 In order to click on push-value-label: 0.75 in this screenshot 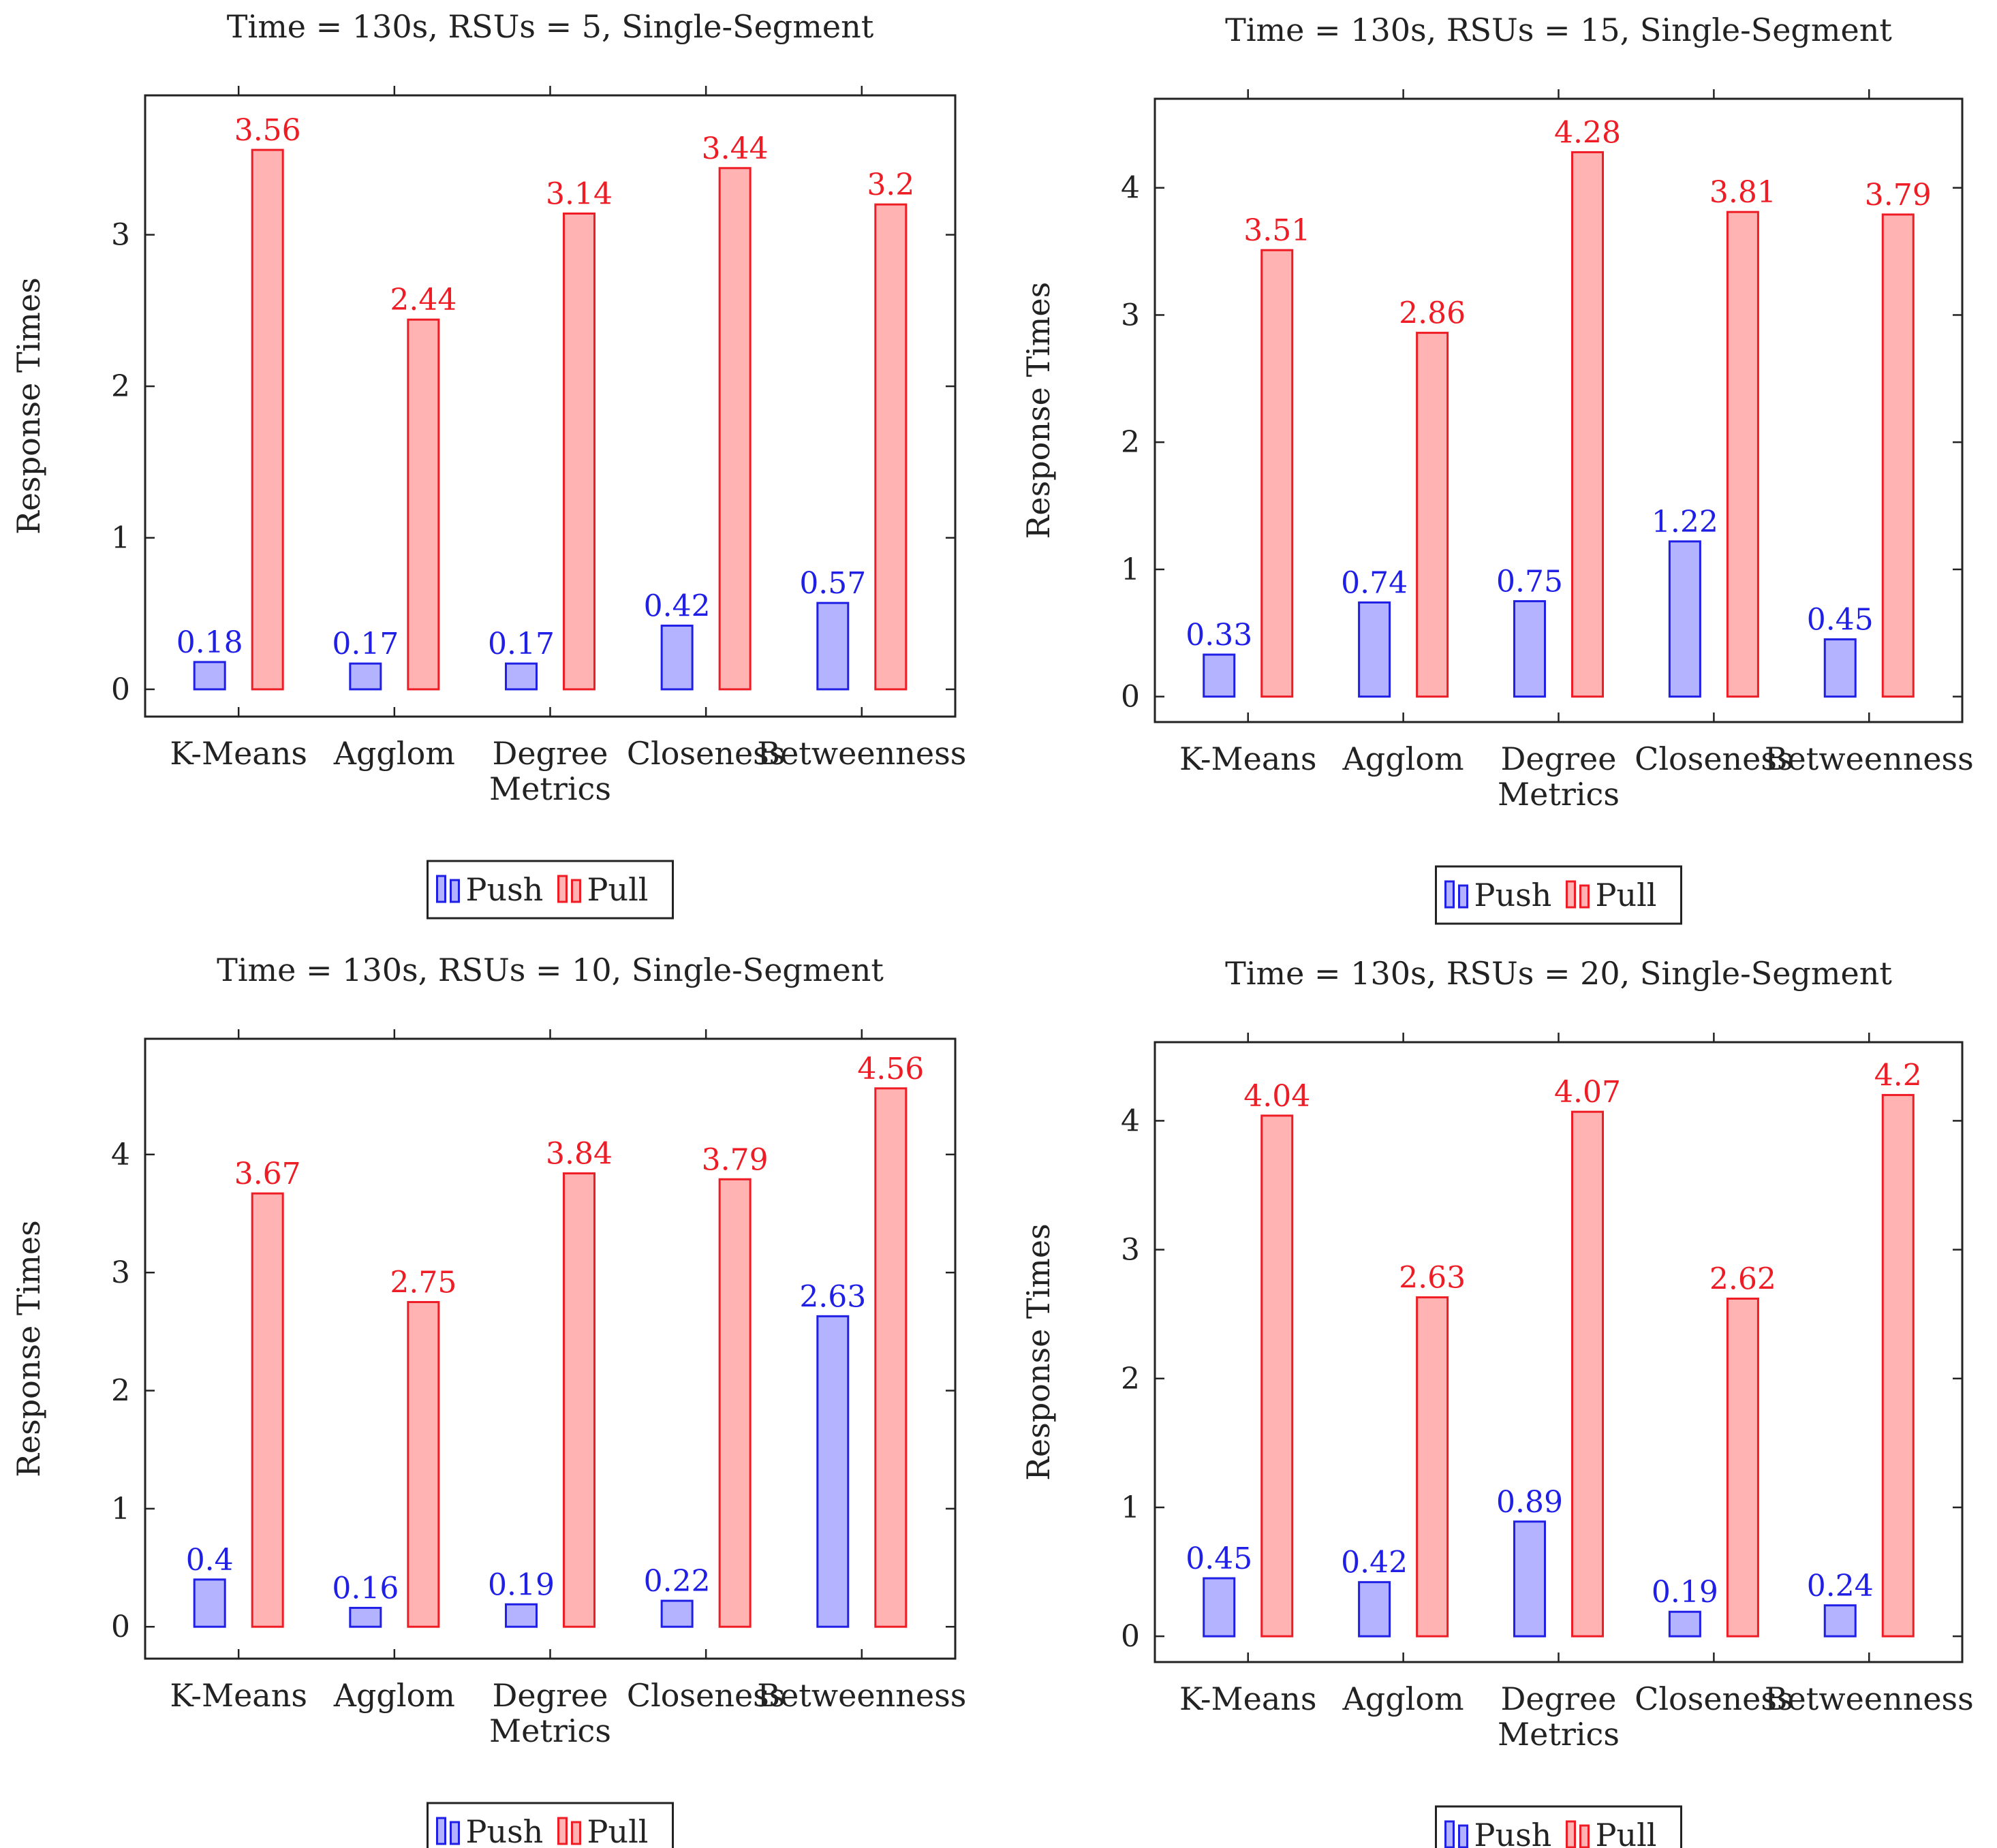, I will do `click(1529, 582)`.